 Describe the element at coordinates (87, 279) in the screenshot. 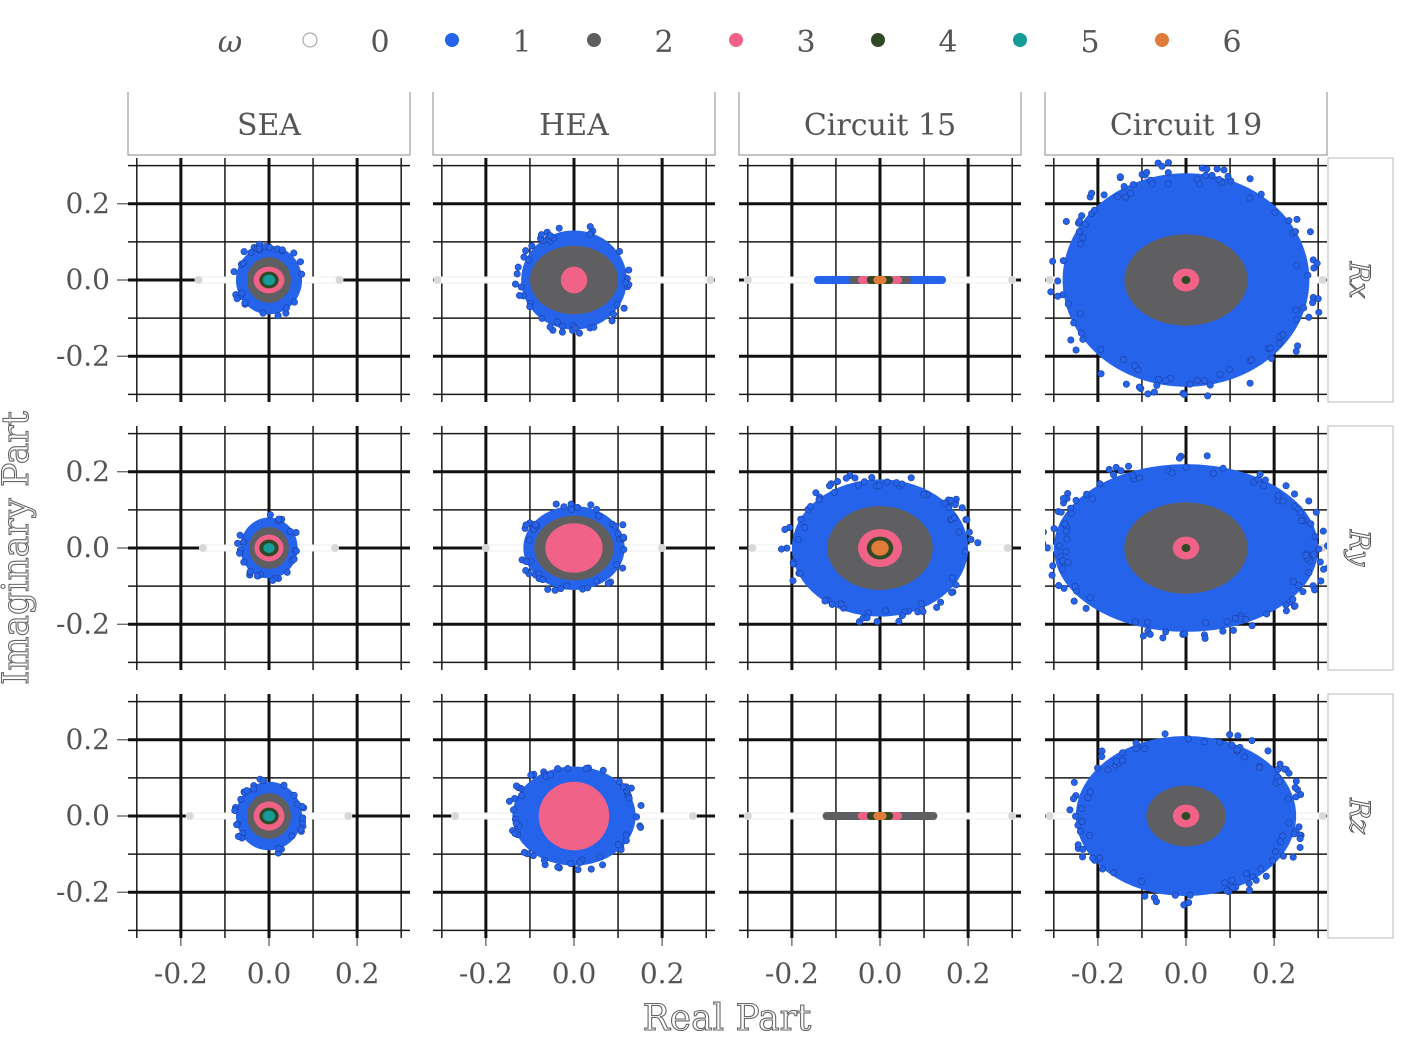

I see `y-tick-label: 0.0` at that location.